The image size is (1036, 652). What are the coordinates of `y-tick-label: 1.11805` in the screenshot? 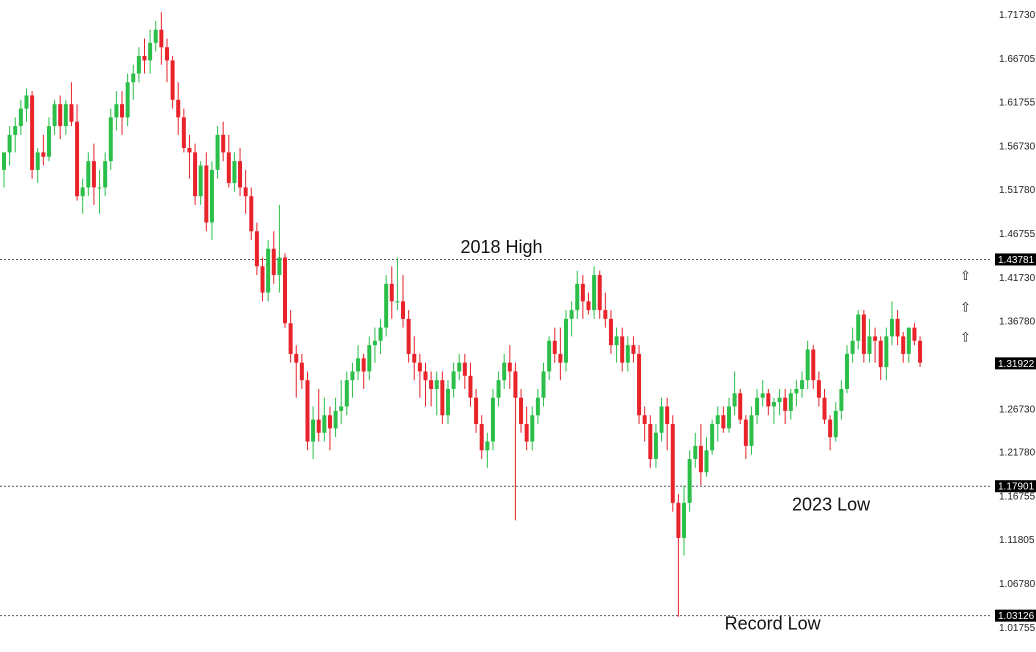 It's located at (1017, 540).